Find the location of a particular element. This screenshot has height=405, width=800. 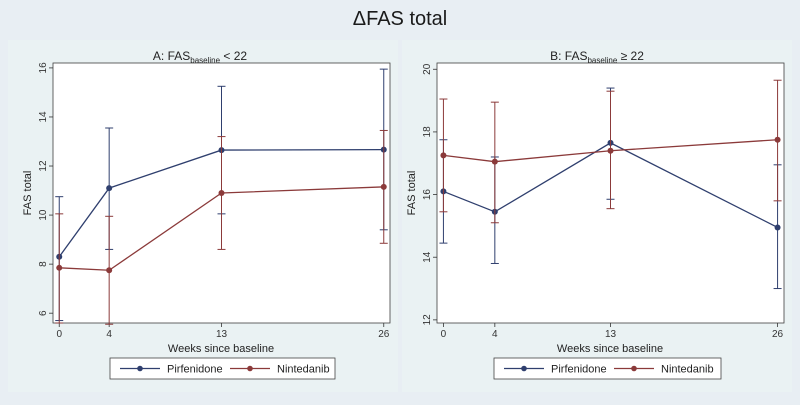

panel-a-series-line-pirfenidone is located at coordinates (221, 203).